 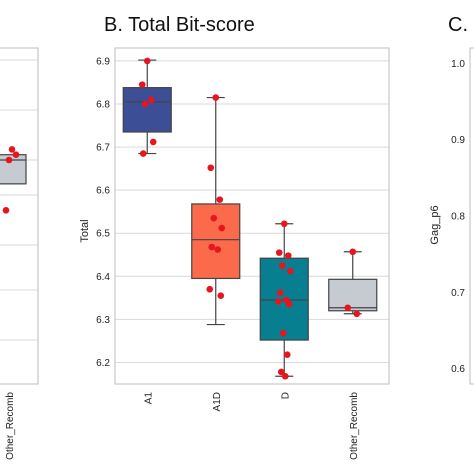 What do you see at coordinates (147, 110) in the screenshot?
I see `box-a1` at bounding box center [147, 110].